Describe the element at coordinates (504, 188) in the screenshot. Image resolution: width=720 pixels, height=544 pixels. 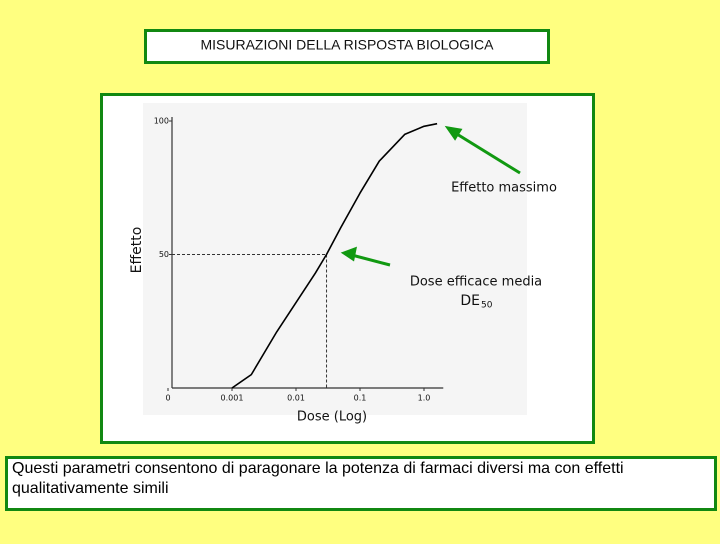
I see `annotation: Effetto massimo` at that location.